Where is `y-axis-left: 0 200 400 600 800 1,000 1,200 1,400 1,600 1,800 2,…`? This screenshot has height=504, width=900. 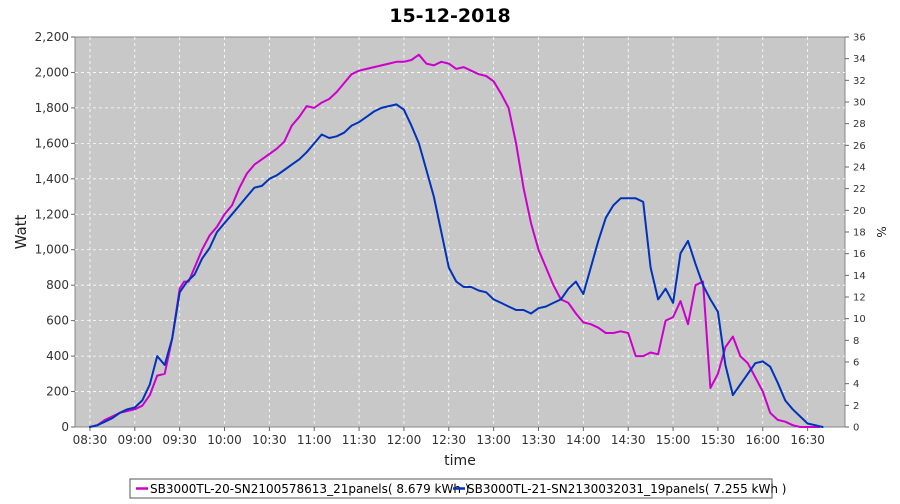
y-axis-left: 0 200 400 600 800 1,000 1,200 1,400 1,600 1,800 2,… is located at coordinates (55, 232).